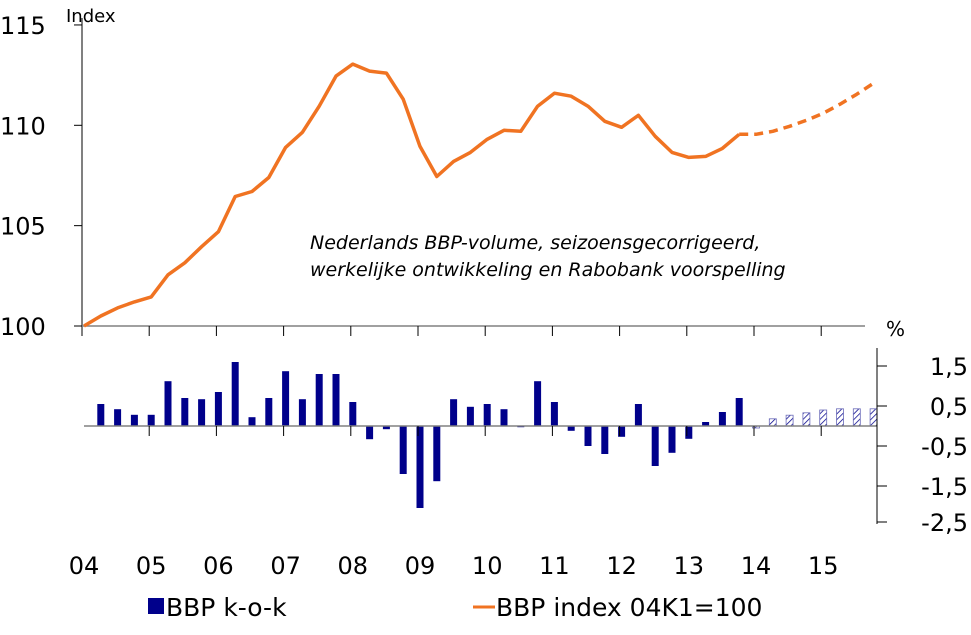 The width and height of the screenshot is (971, 635). What do you see at coordinates (485, 331) in the screenshot?
I see `line-x-axis-ticks` at bounding box center [485, 331].